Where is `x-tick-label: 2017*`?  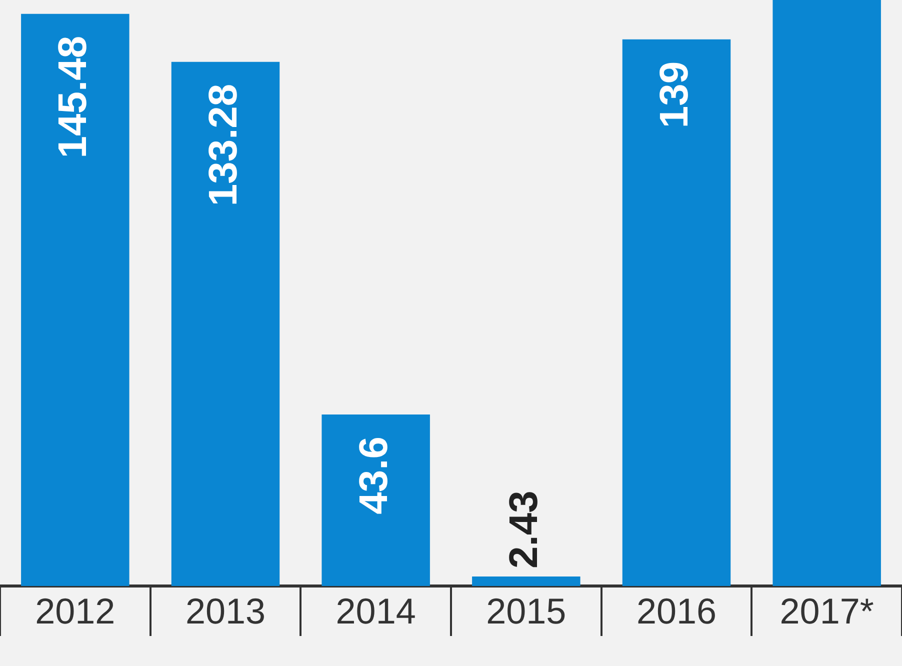
x-tick-label: 2017* is located at coordinates (827, 611).